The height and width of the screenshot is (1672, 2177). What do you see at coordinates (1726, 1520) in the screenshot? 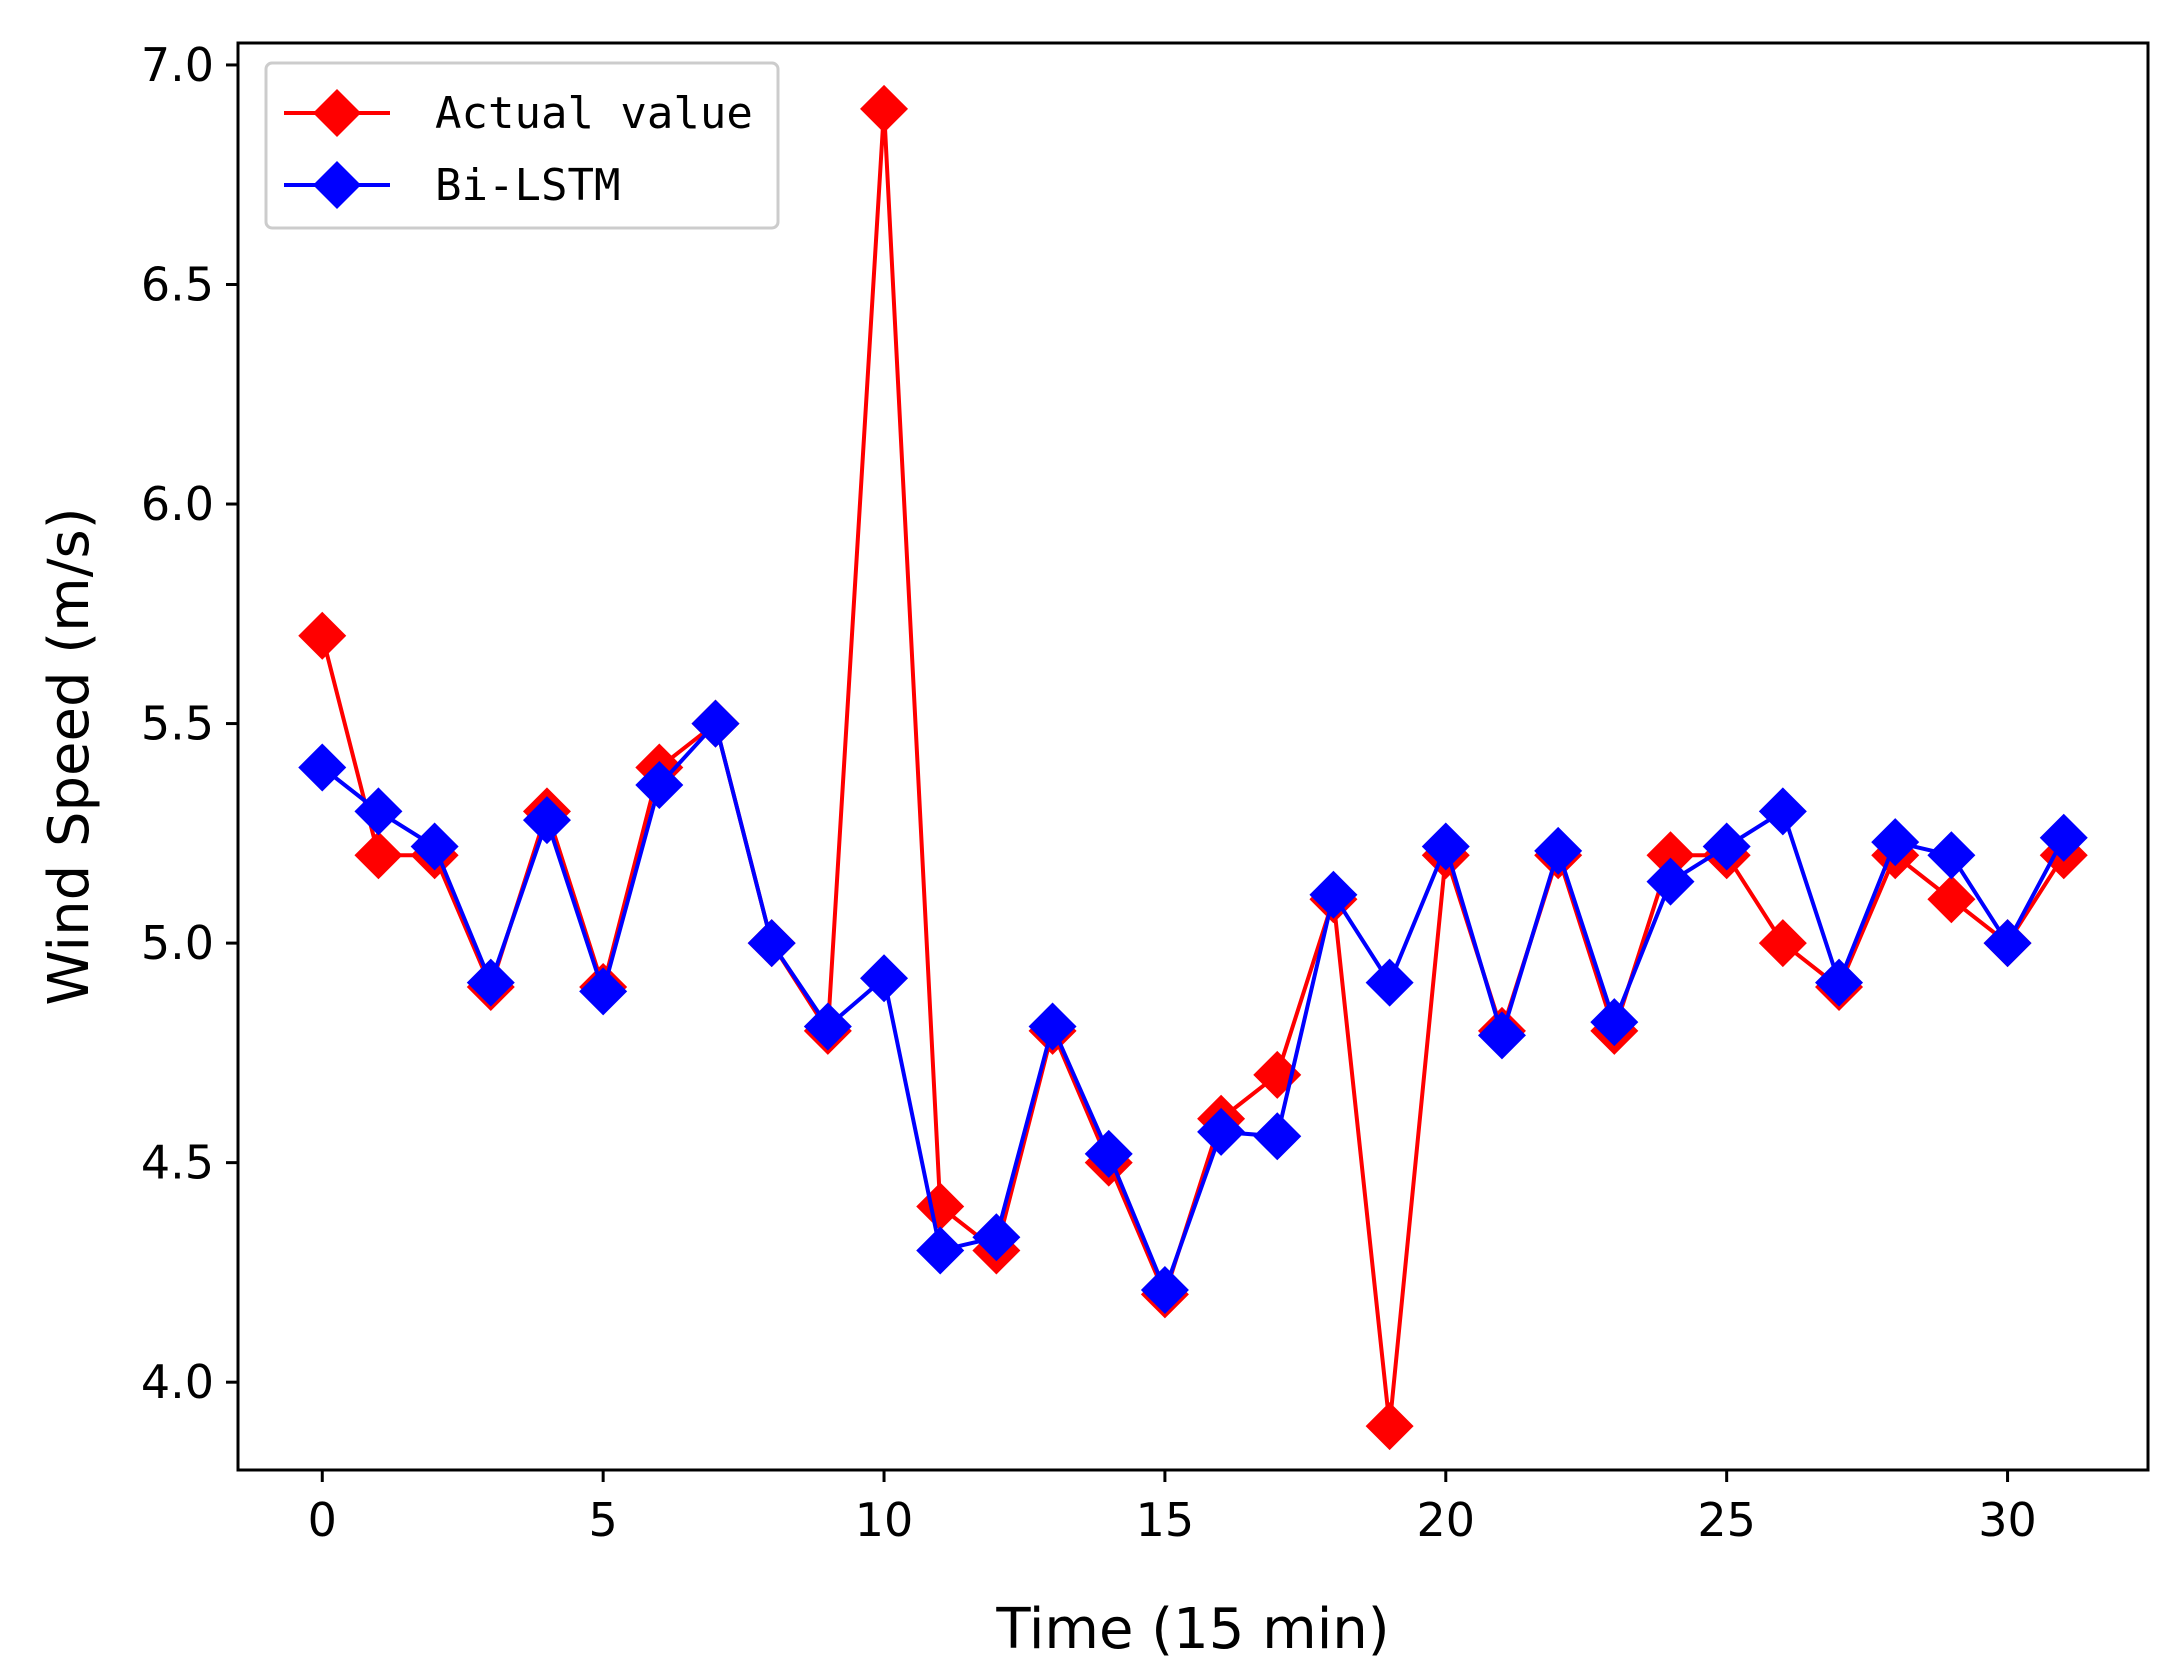
I see `x-tick-label: 25` at bounding box center [1726, 1520].